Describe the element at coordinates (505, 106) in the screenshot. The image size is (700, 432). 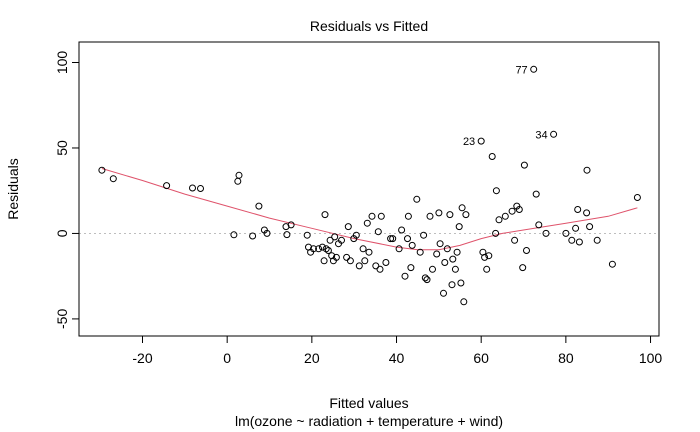
I see `annotation-layer: 77 23 34` at that location.